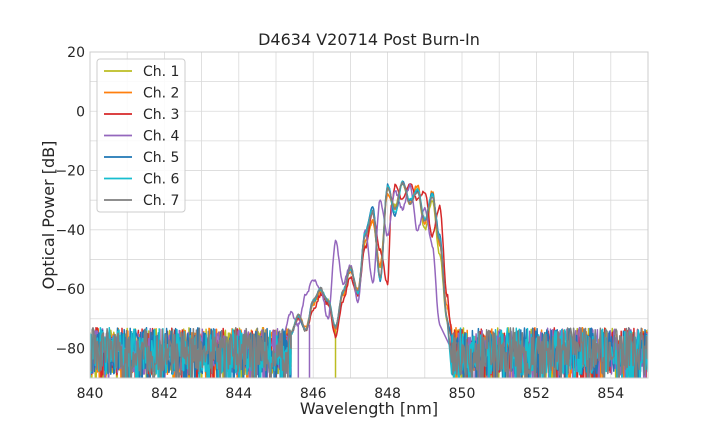 The image size is (720, 432). What do you see at coordinates (48, 215) in the screenshot?
I see `y-axis-label: Optical Power [dB]` at bounding box center [48, 215].